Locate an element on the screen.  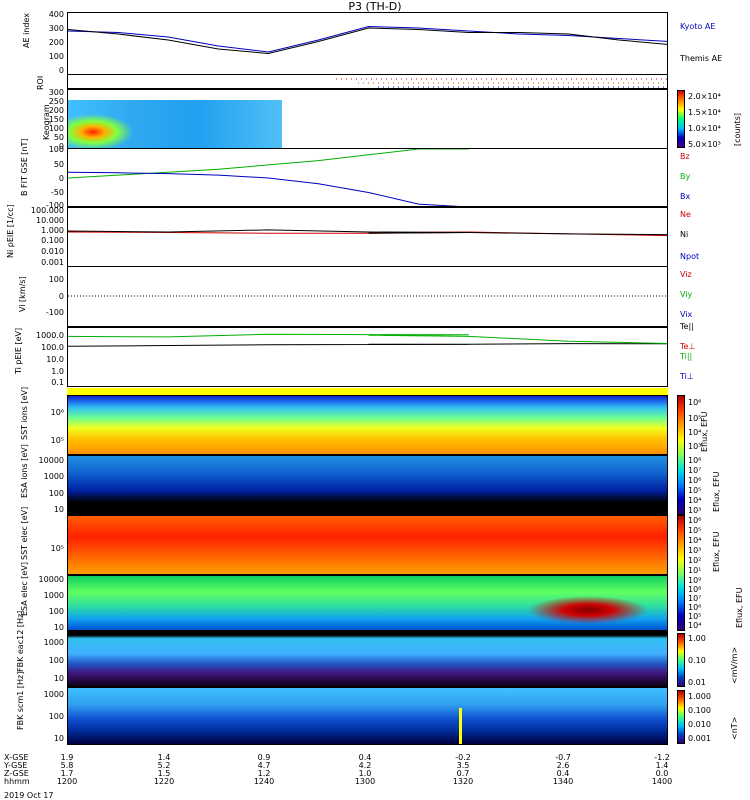
ae-tick: 400 is located at coordinates (56, 14).